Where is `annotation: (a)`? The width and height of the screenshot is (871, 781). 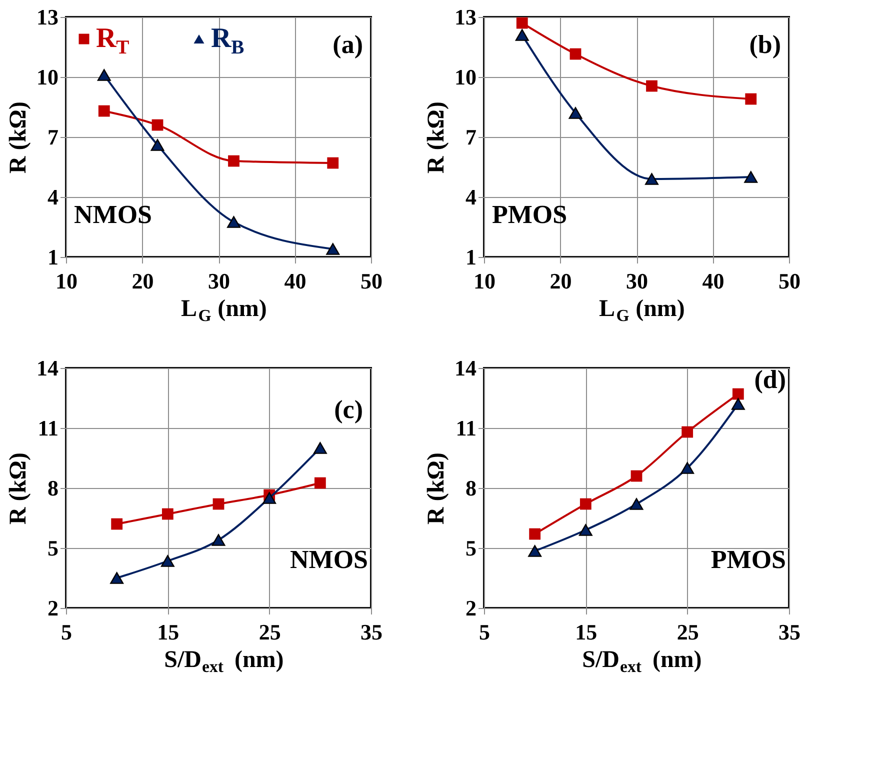 annotation: (a) is located at coordinates (347, 44).